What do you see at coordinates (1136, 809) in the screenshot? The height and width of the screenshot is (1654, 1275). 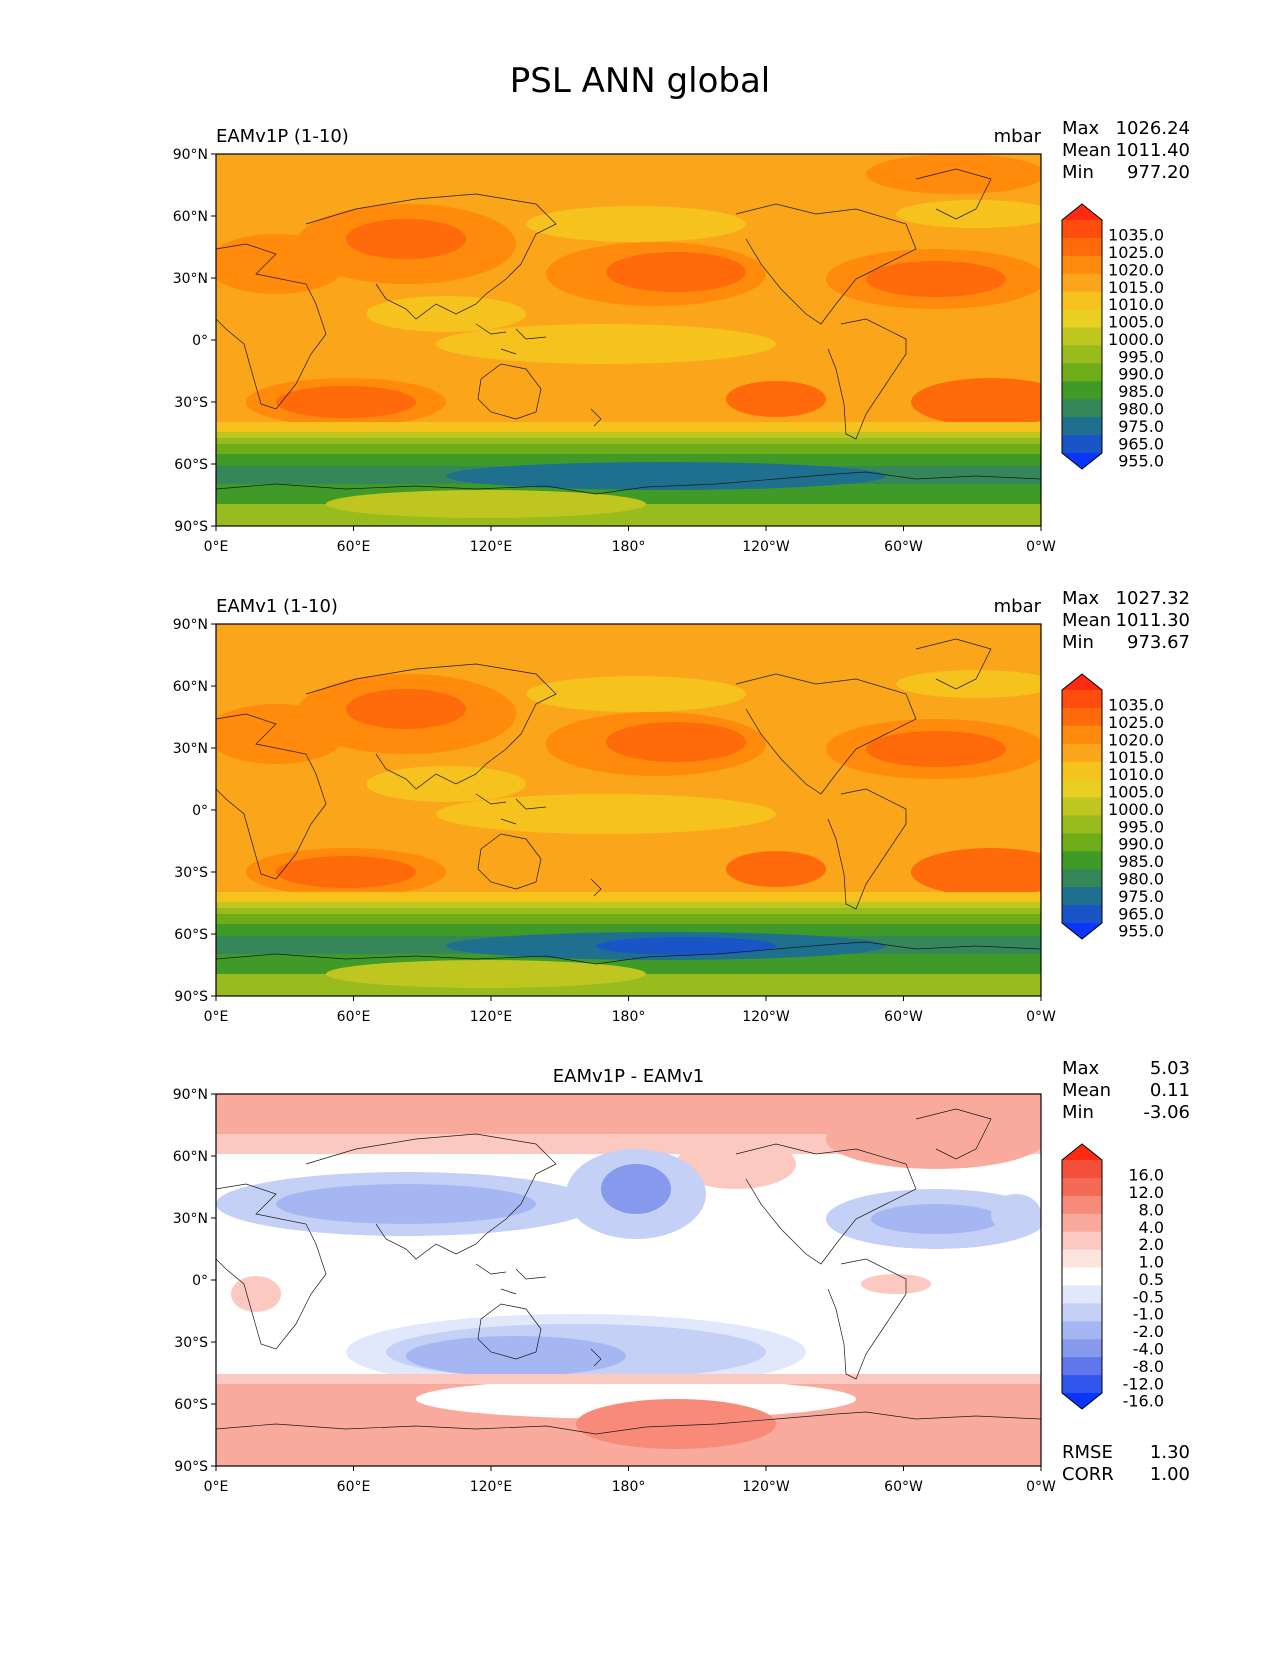 I see `colorbar-label: 1000.0` at bounding box center [1136, 809].